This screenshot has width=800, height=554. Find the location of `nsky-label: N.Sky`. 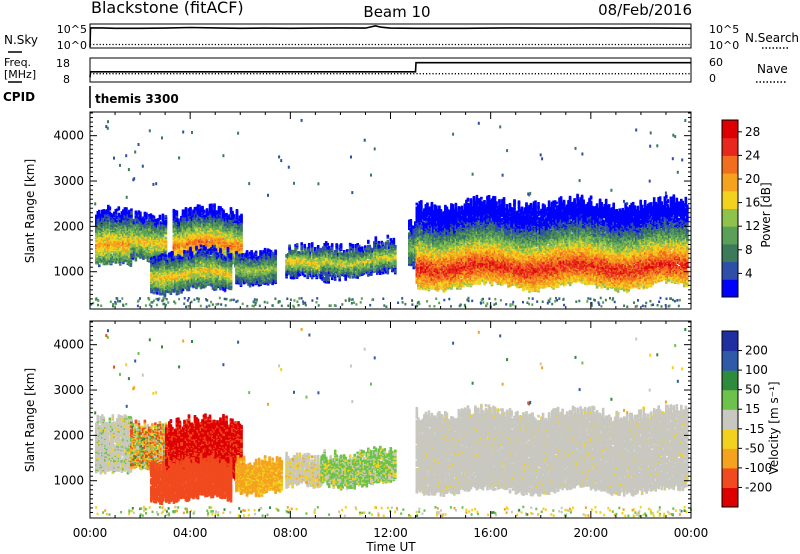

nsky-label: N.Sky is located at coordinates (21, 40).